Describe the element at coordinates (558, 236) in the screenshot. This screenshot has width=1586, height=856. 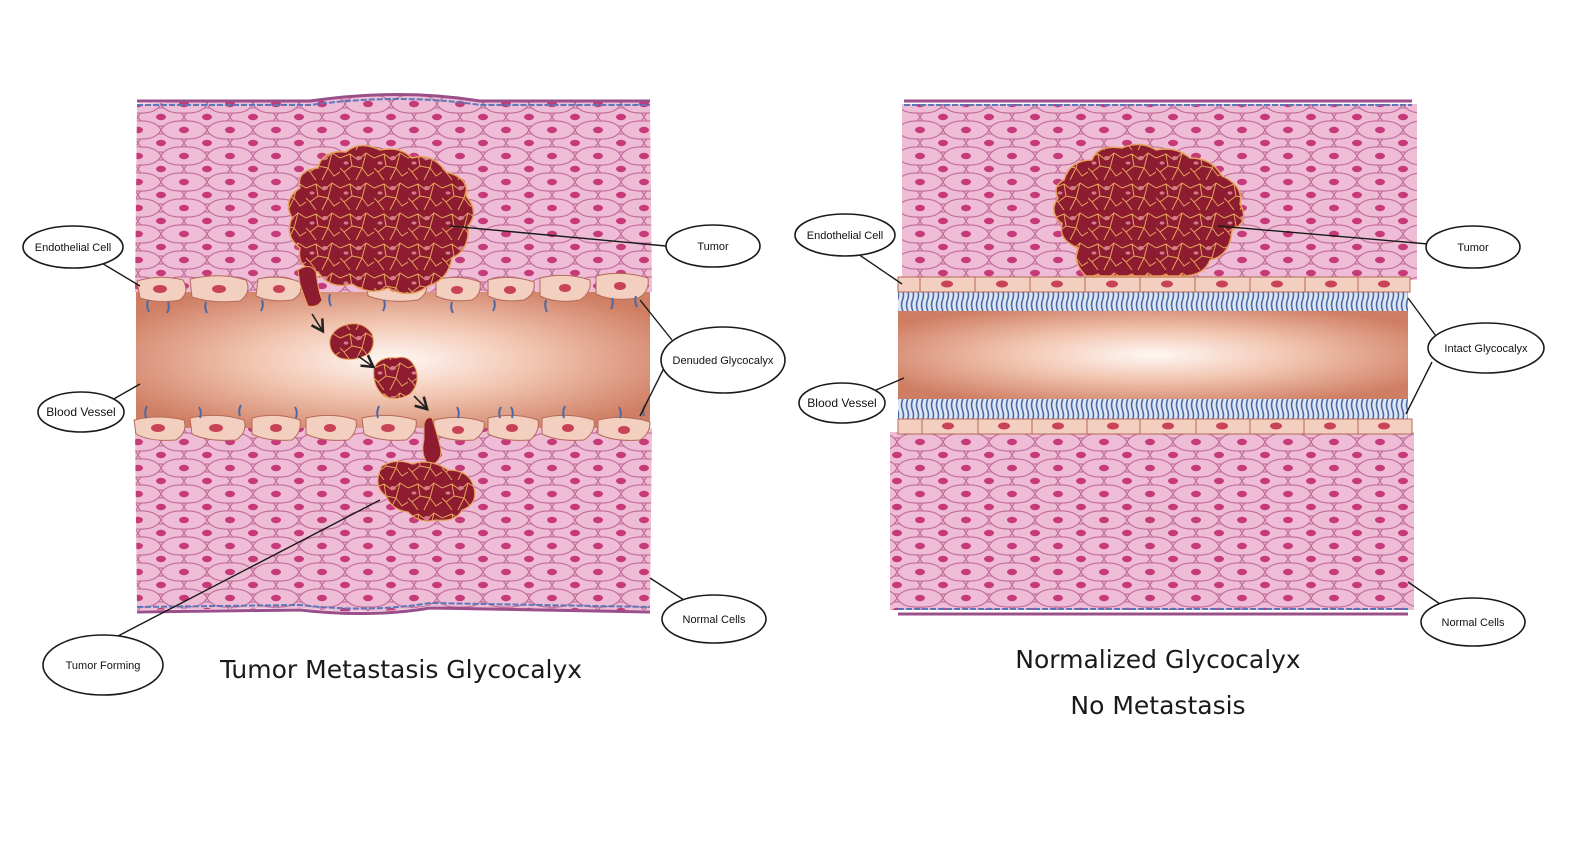
I see `leader-tumor-left` at that location.